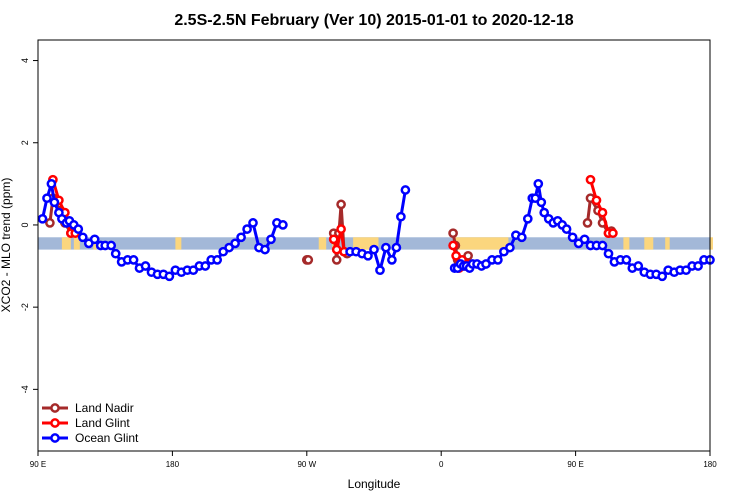 Image resolution: width=750 pixels, height=500 pixels. I want to click on y-axis-label: XCO2 - MLO trend (ppm), so click(6, 245).